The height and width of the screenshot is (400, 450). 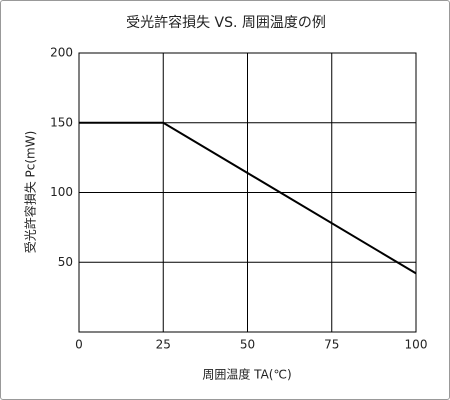 I want to click on x-tick-label: 0, so click(x=79, y=345).